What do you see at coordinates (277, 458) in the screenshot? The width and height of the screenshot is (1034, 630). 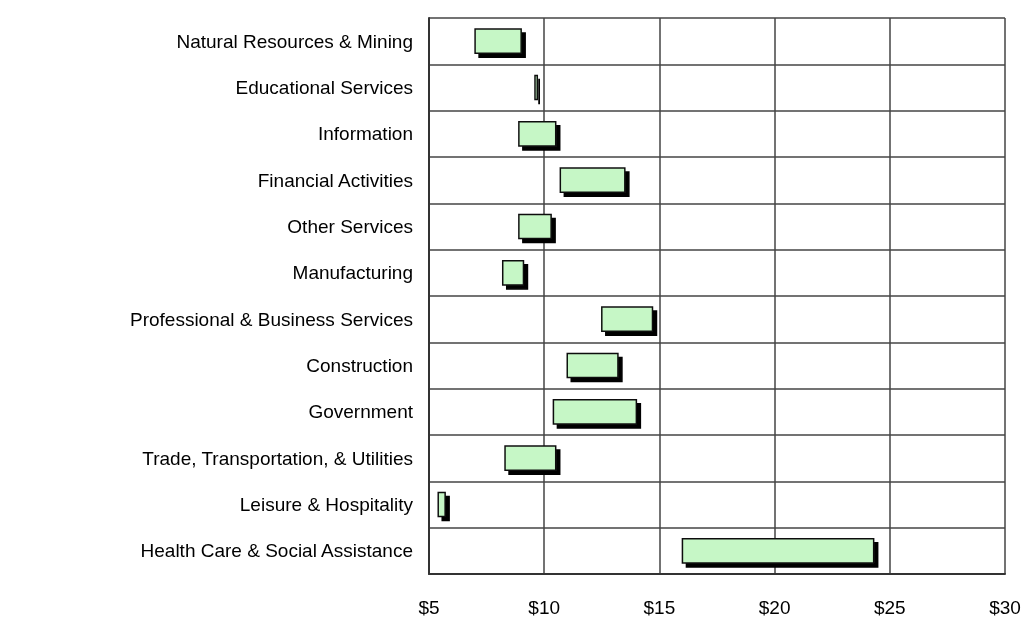 I see `y-tick-label: Trade, Transportation, & Utilities` at bounding box center [277, 458].